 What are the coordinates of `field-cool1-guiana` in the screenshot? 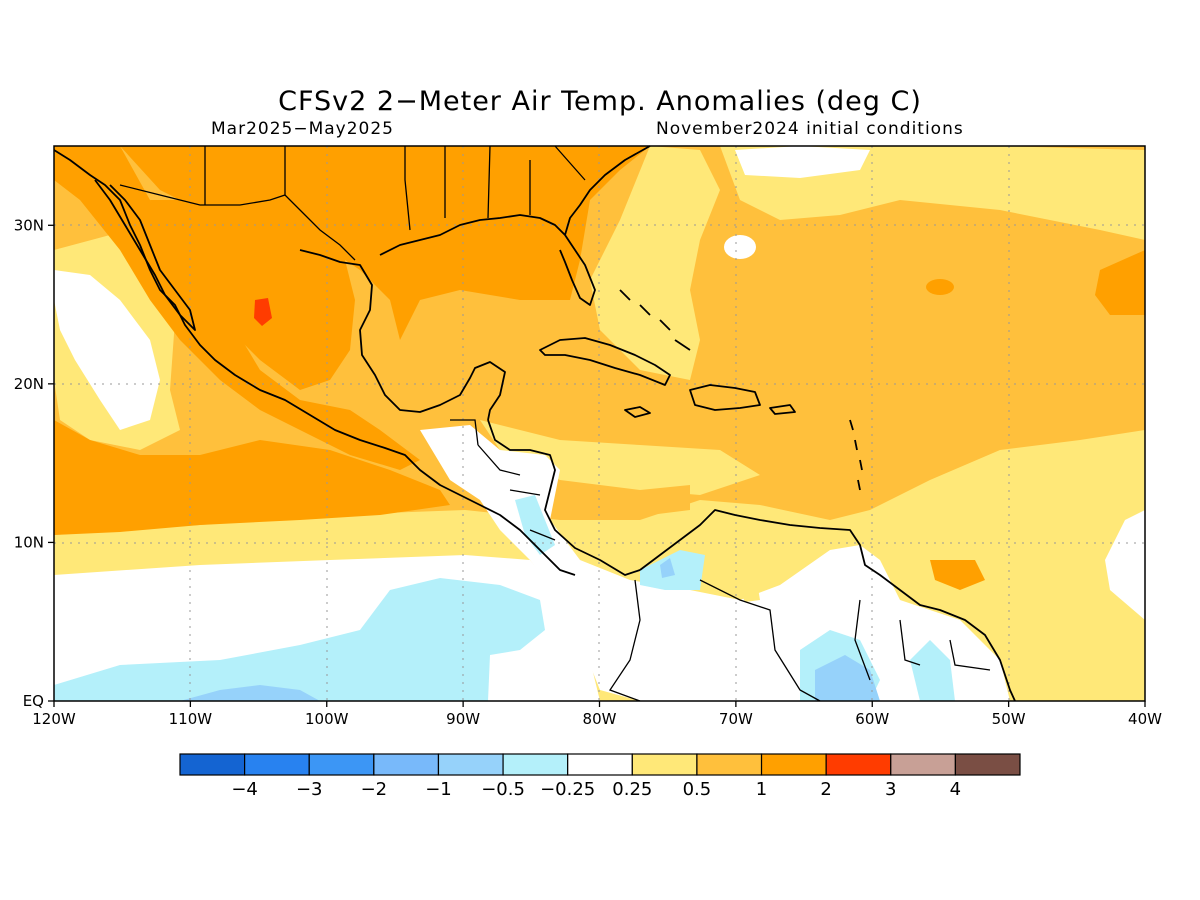 It's located at (932, 670).